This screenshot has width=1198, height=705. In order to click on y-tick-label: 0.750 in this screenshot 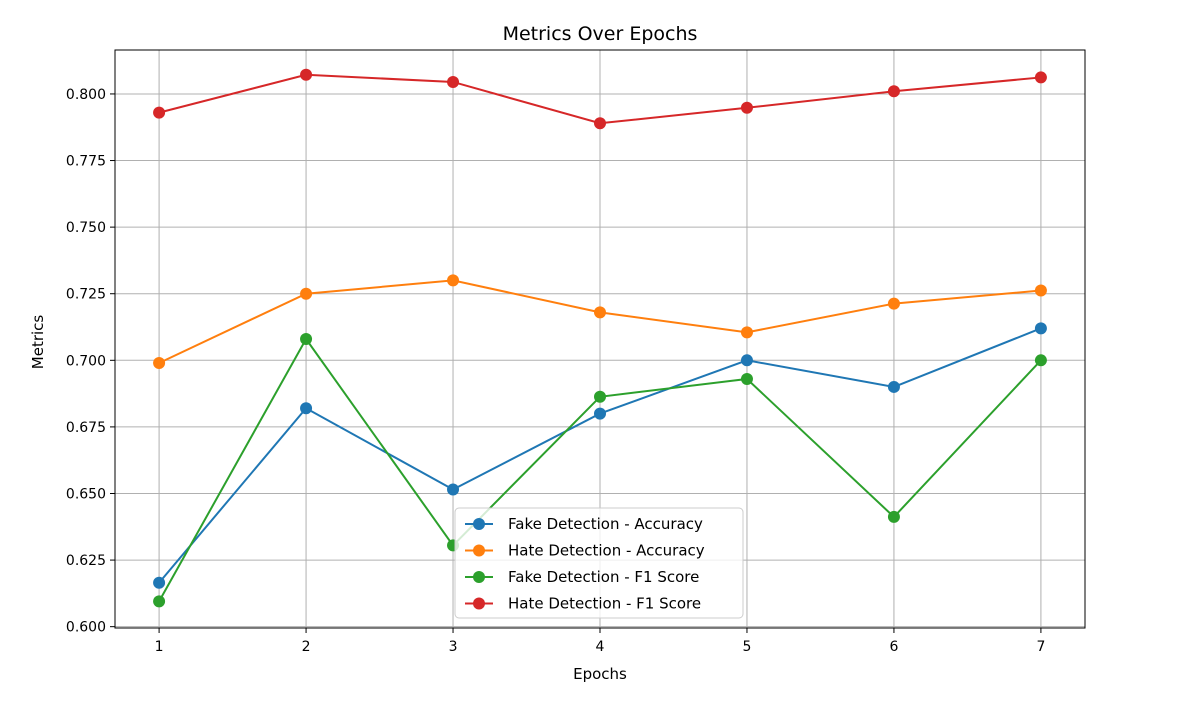, I will do `click(86, 228)`.